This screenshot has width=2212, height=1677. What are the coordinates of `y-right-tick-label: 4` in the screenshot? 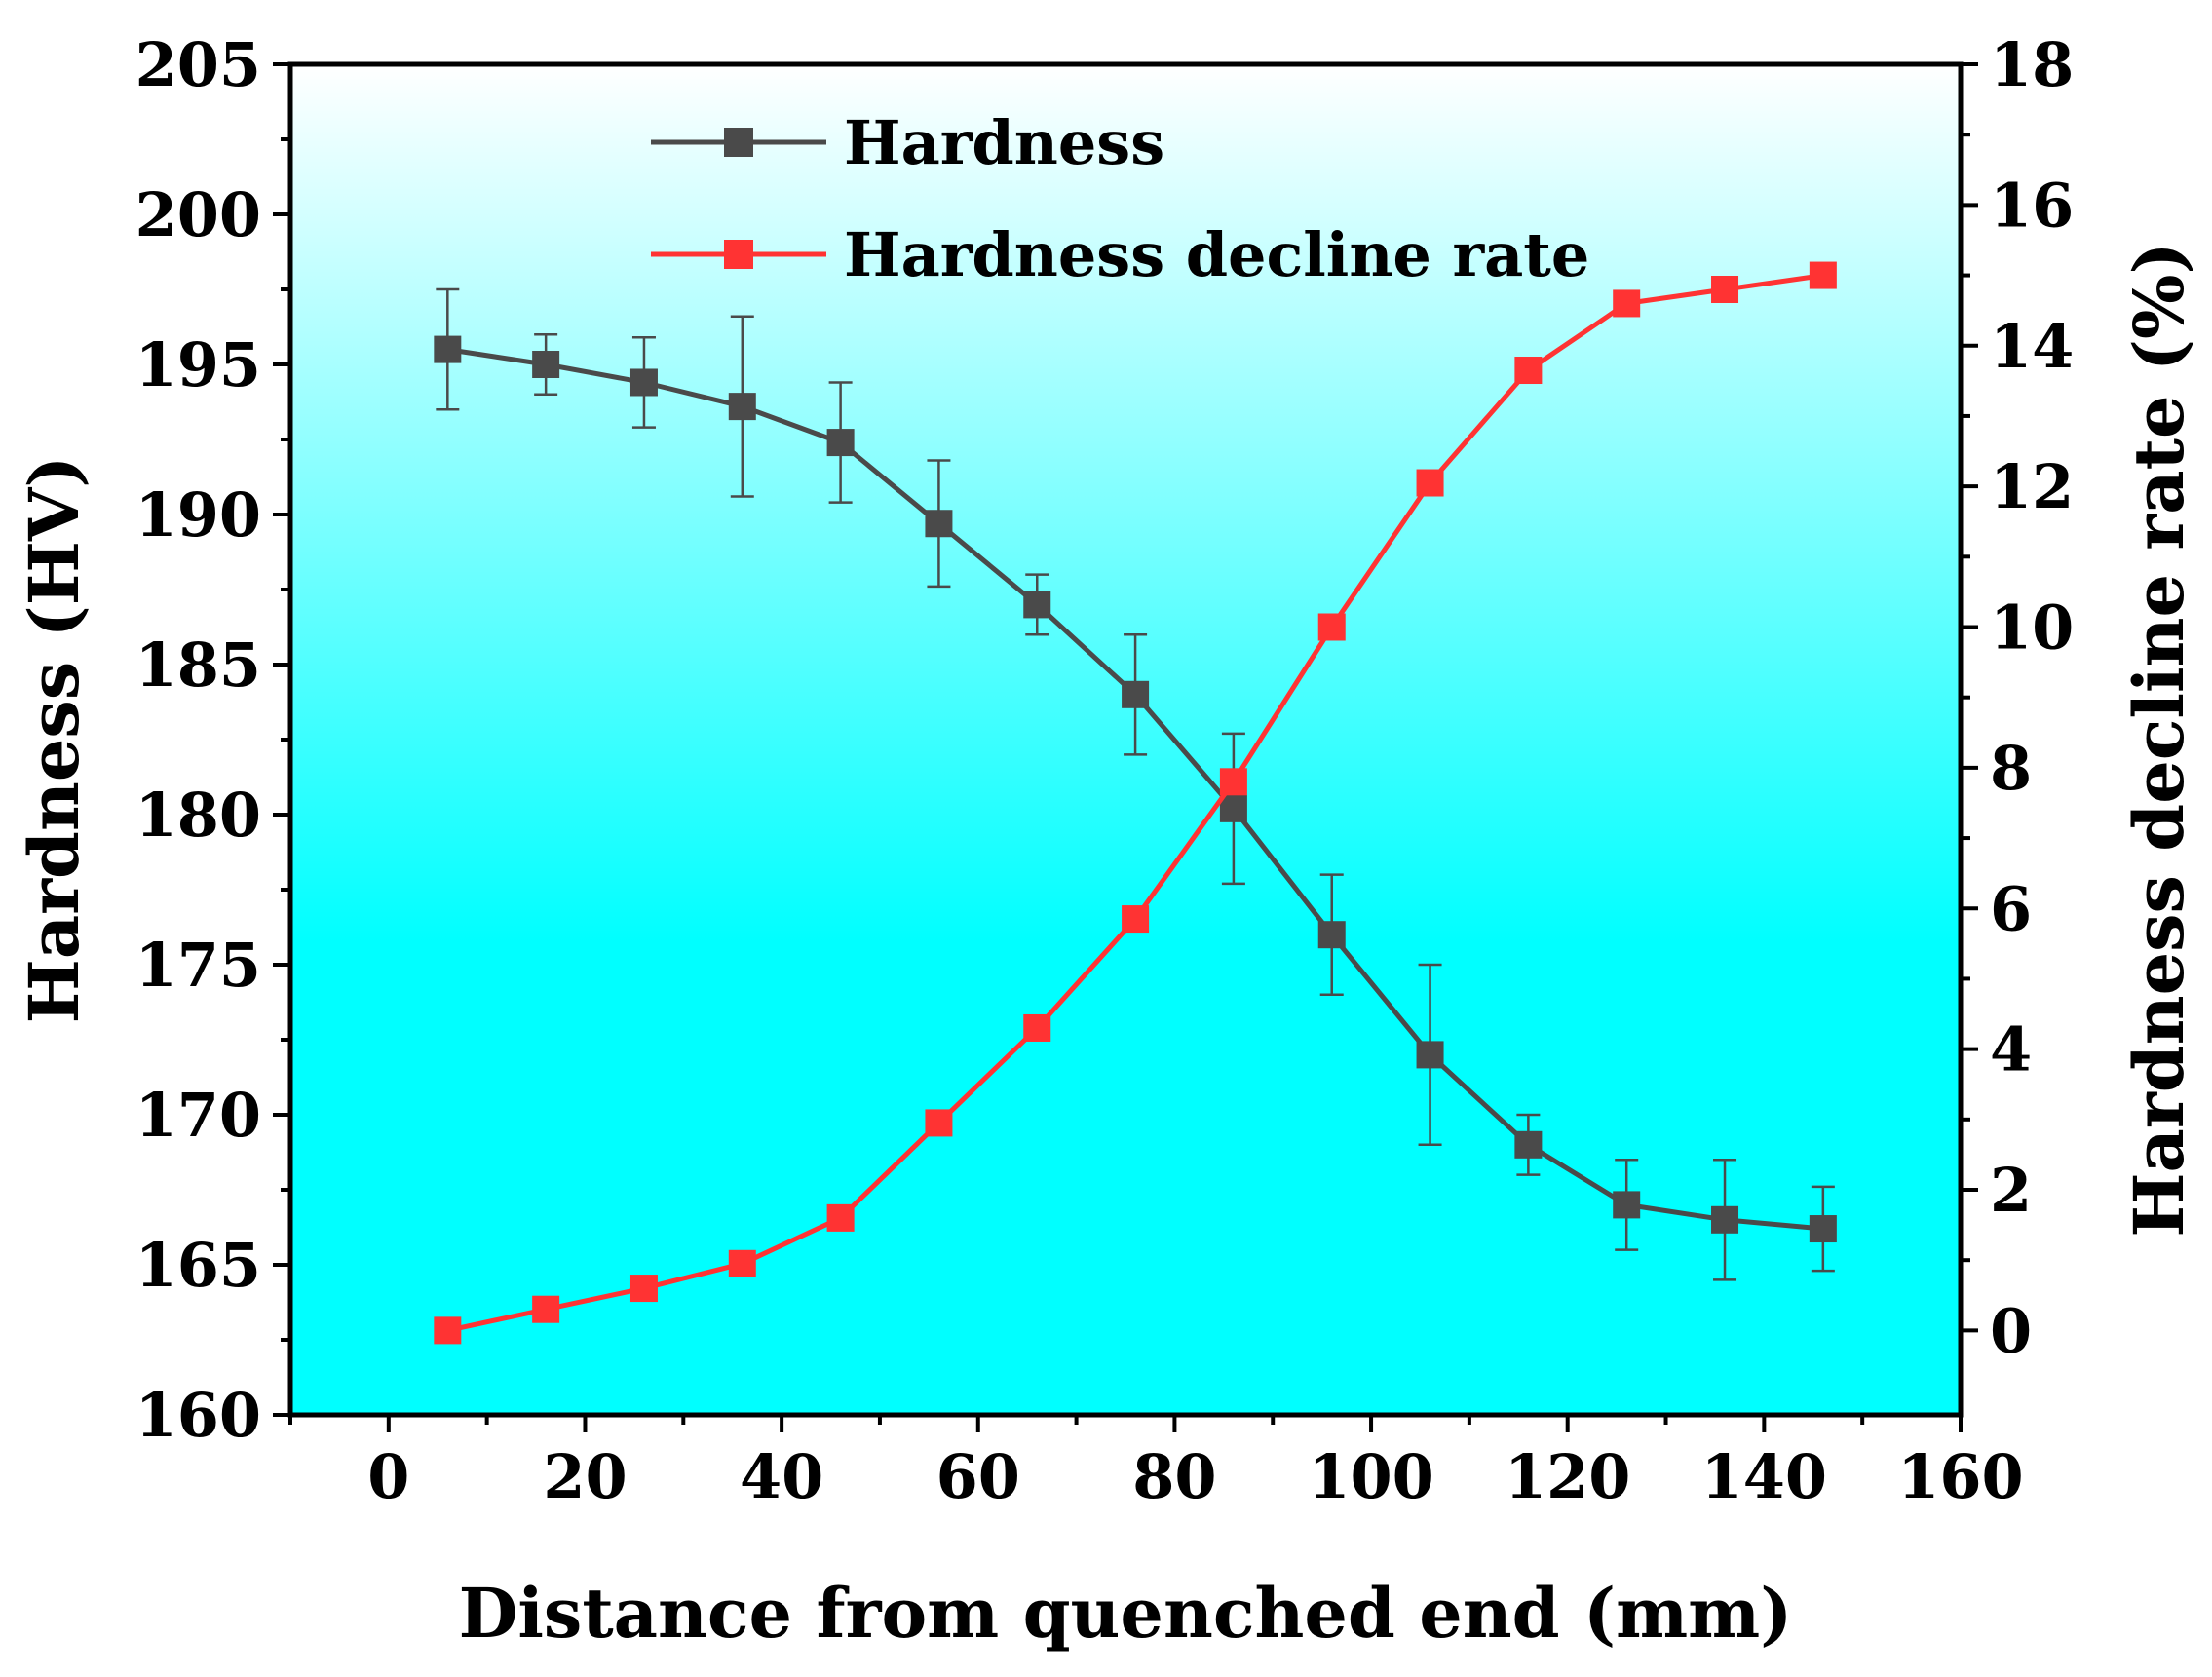 It's located at (2011, 1050).